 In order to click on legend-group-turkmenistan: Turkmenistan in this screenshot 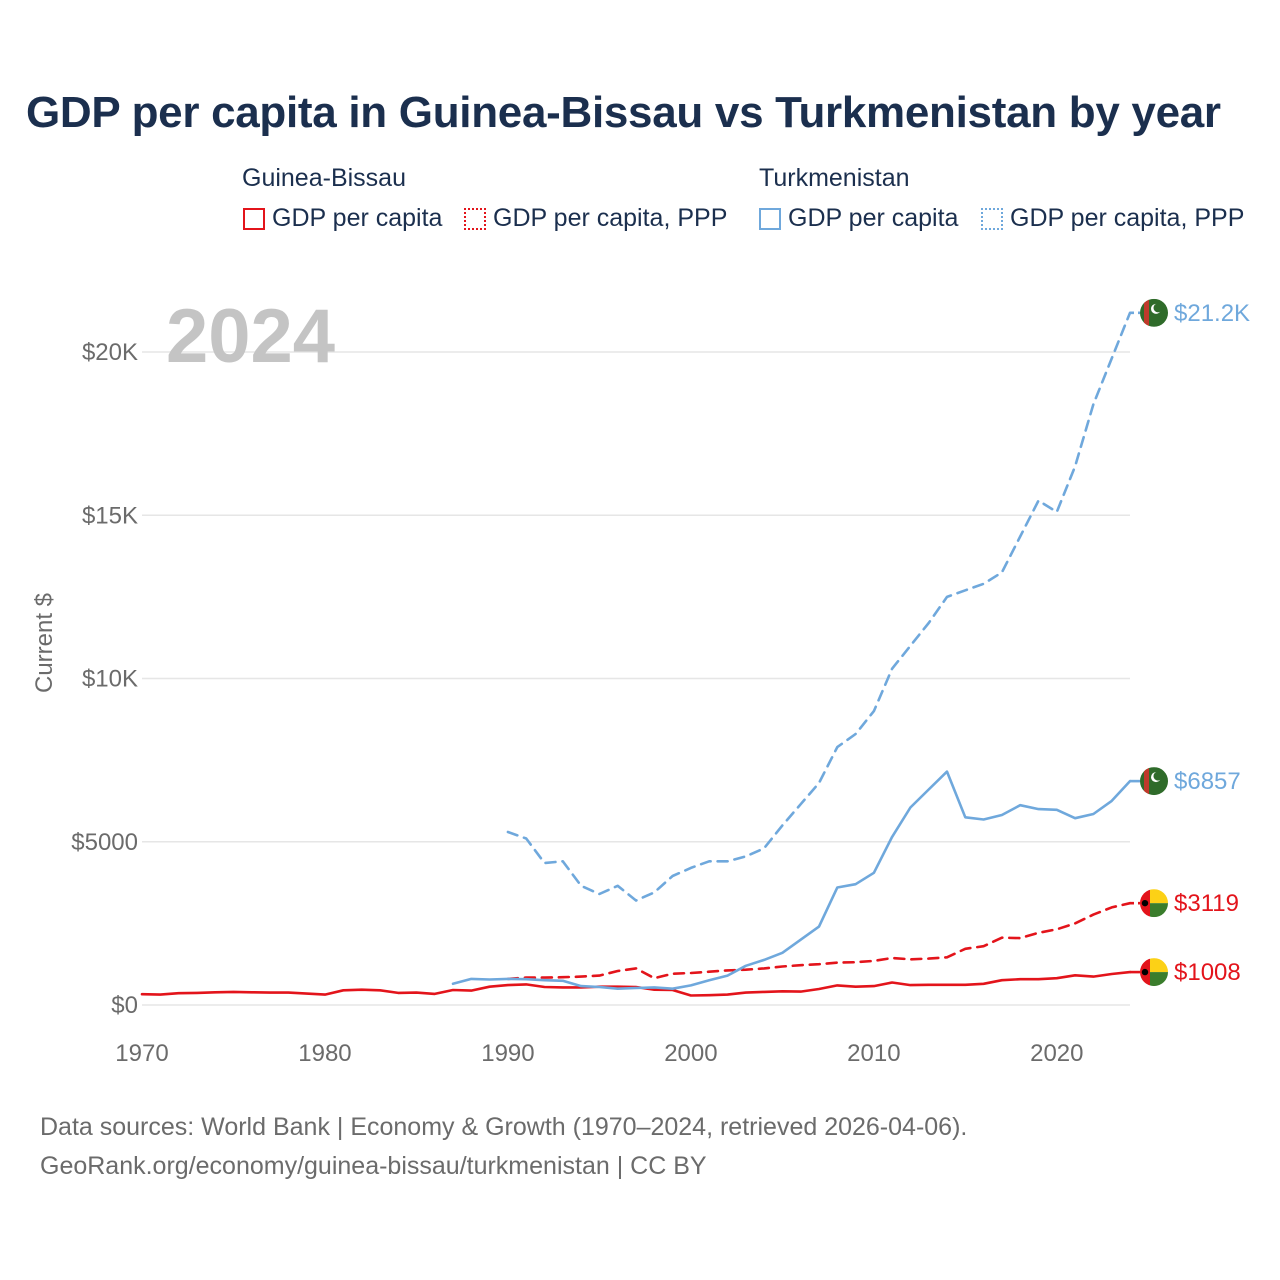, I will do `click(834, 178)`.